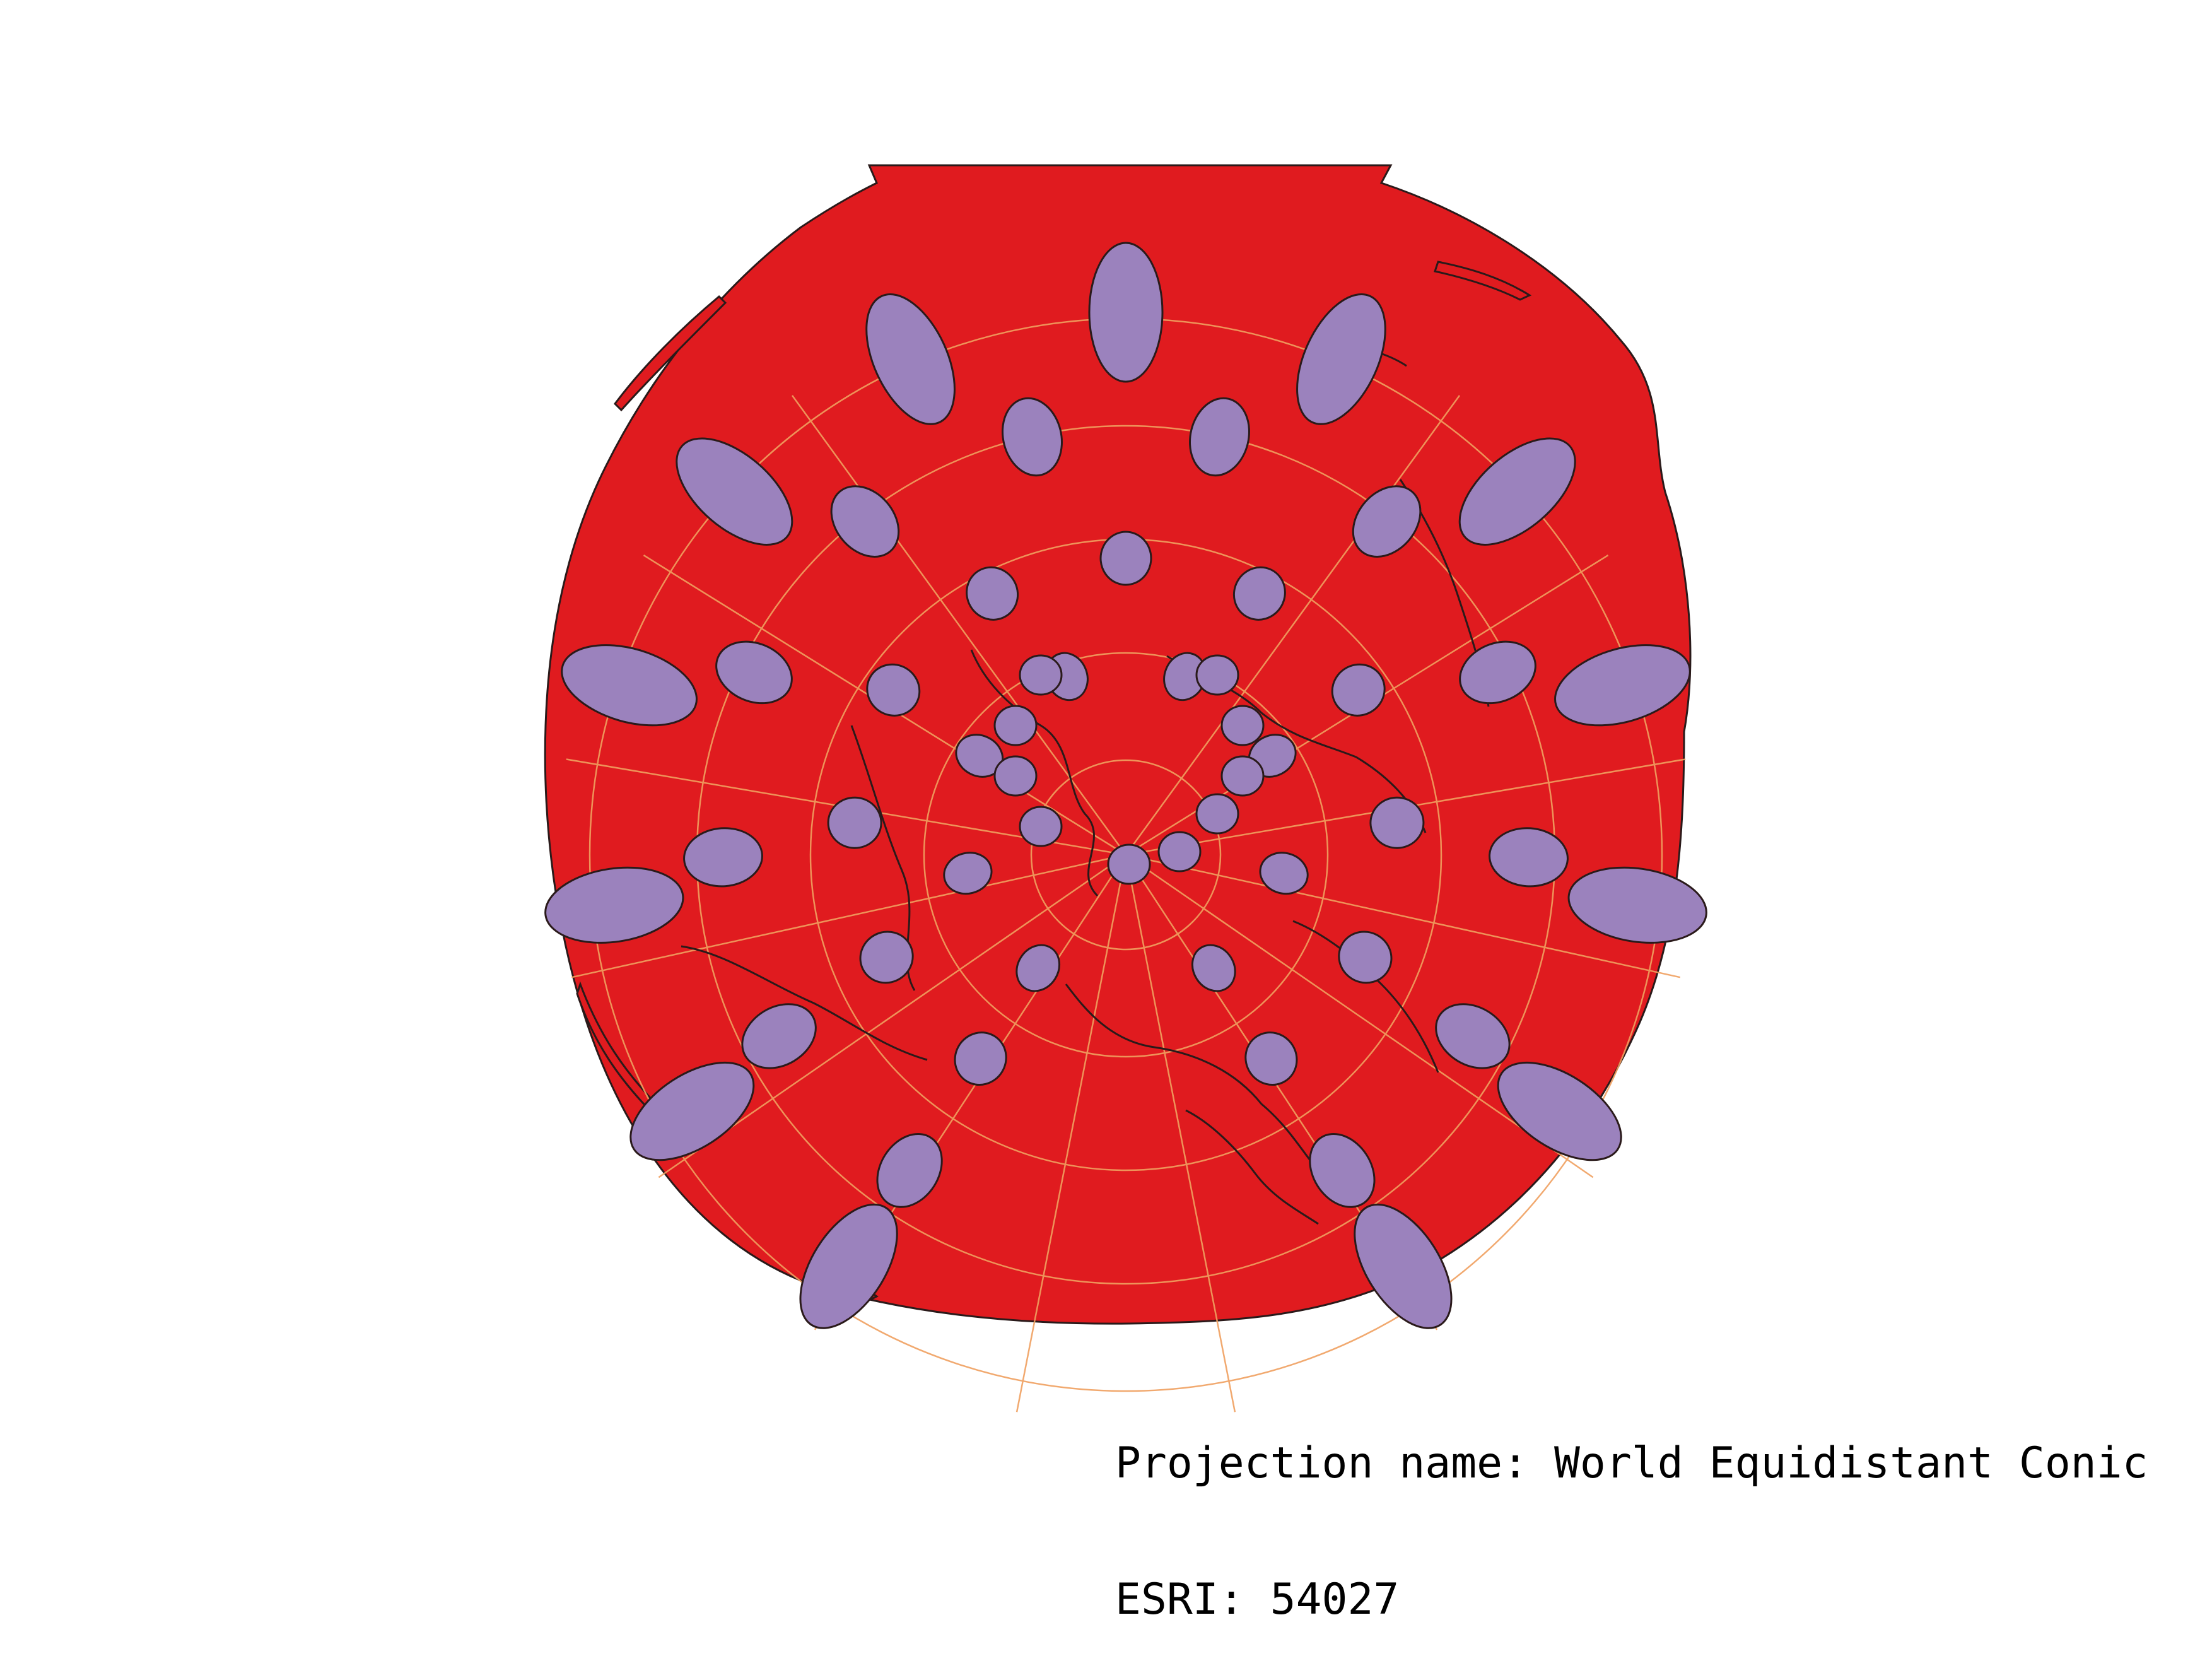 Image resolution: width=2212 pixels, height=1668 pixels. I want to click on esri-code-label: ESRI: 54027, so click(1257, 1599).